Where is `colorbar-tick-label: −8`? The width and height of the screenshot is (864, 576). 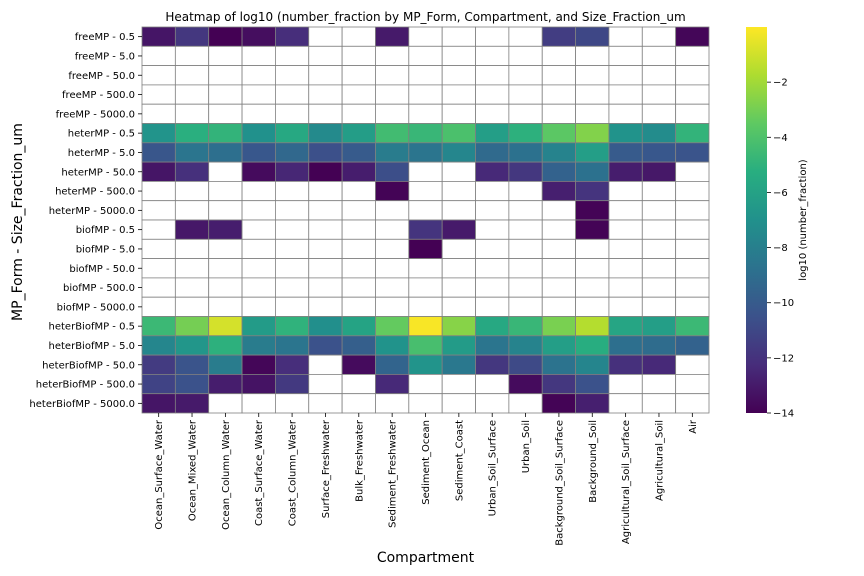
colorbar-tick-label: −8 is located at coordinates (780, 248).